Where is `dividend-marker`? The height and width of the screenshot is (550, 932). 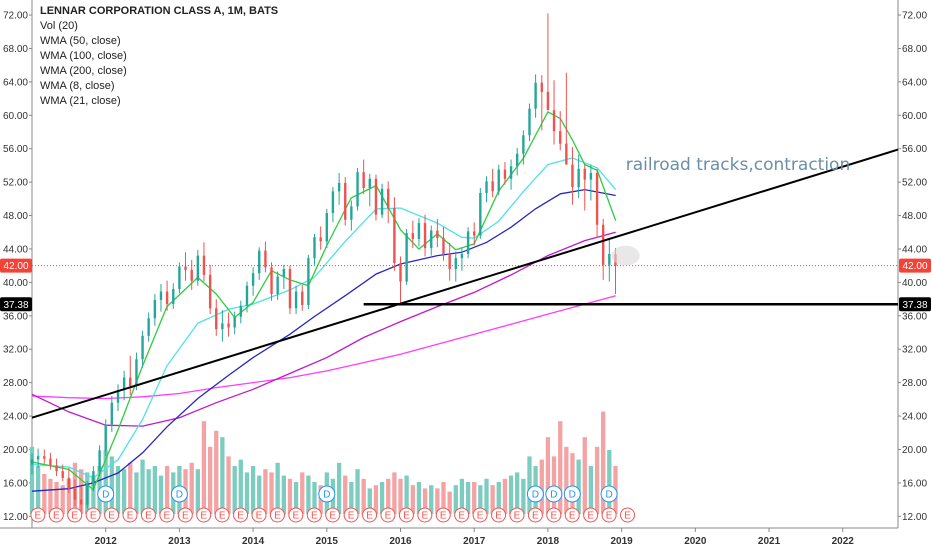 dividend-marker is located at coordinates (609, 494).